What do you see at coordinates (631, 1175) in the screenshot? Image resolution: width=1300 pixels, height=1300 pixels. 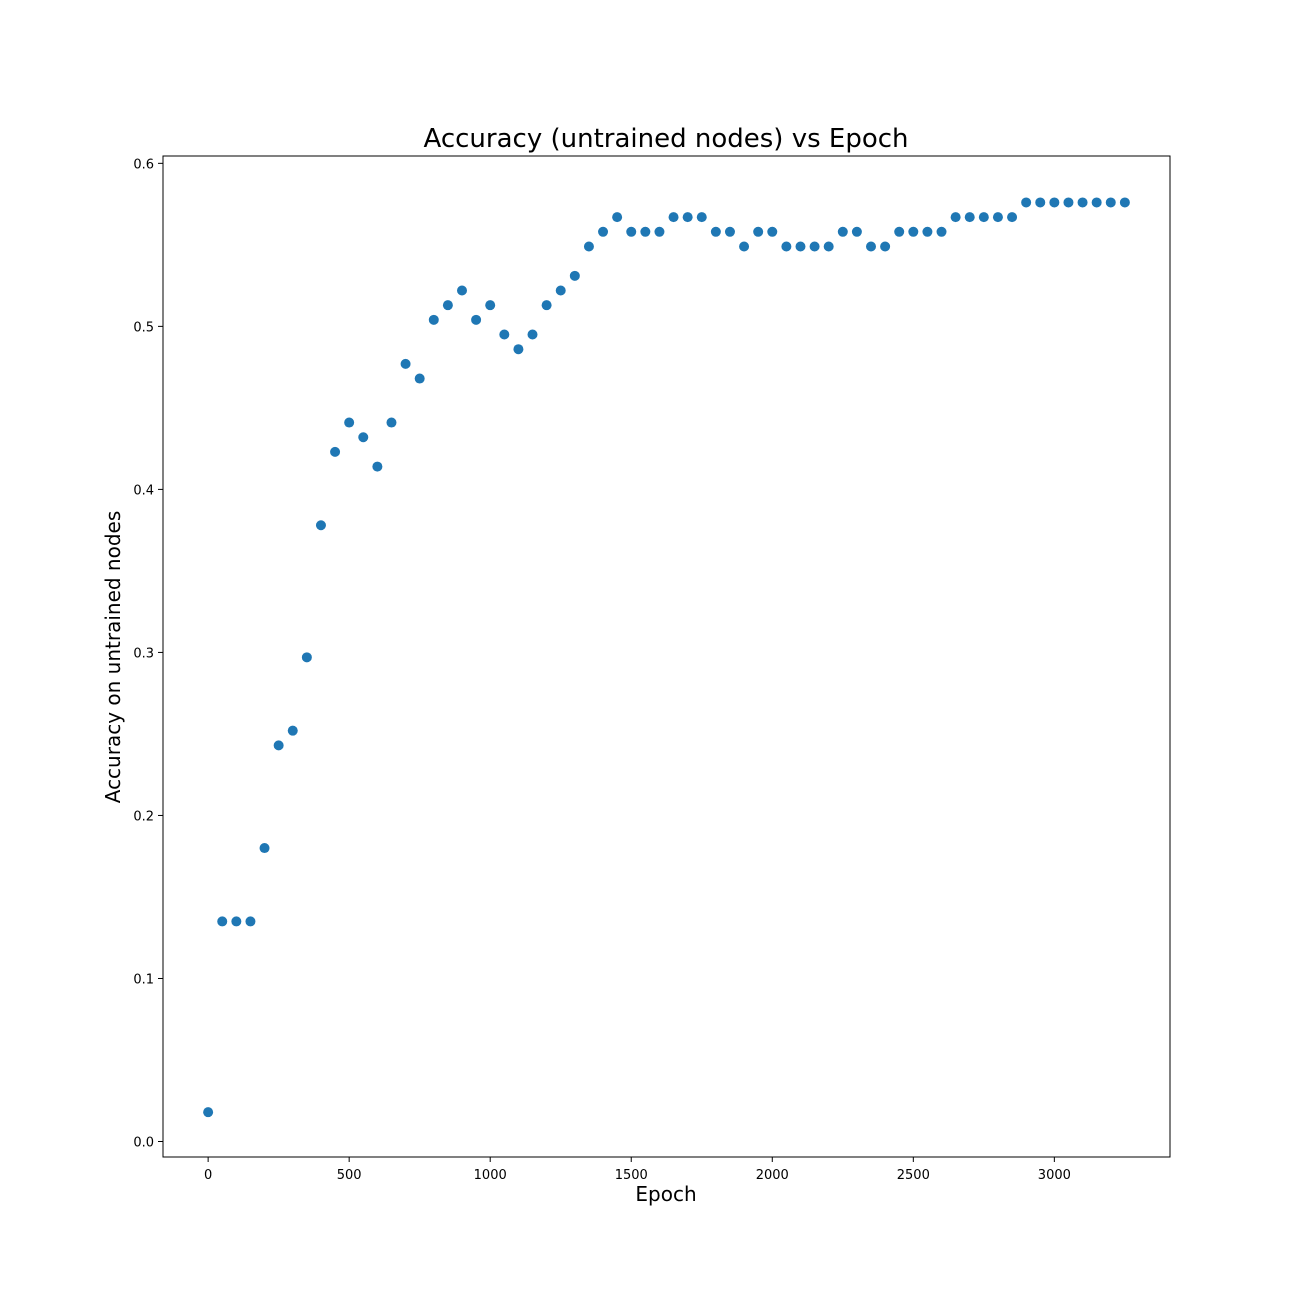 I see `x-tick-label: 1500` at bounding box center [631, 1175].